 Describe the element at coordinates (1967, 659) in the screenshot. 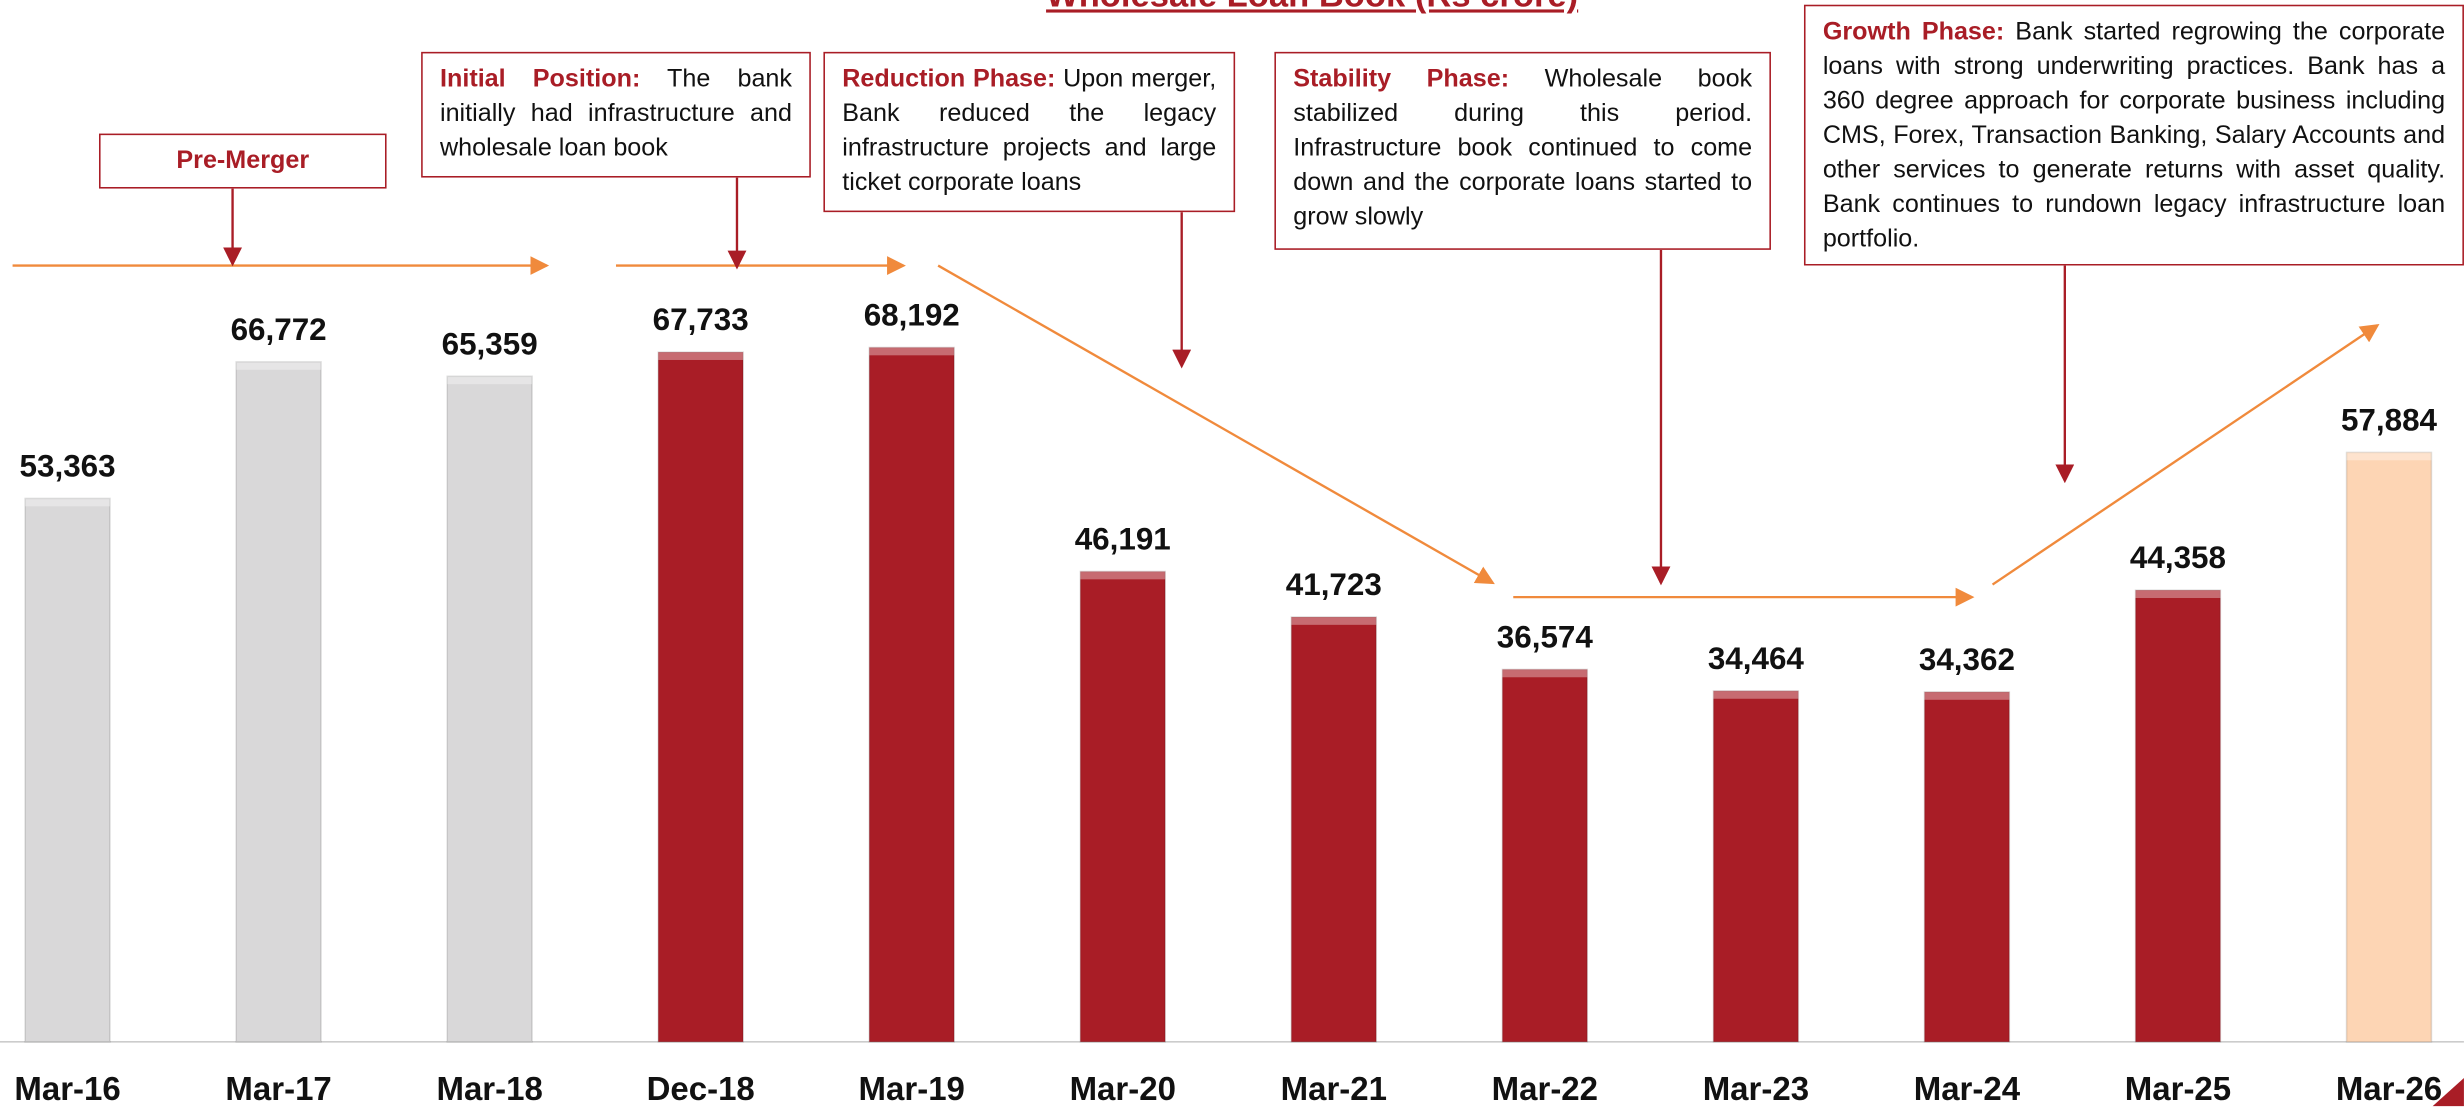

I see `value-label: 34,362` at that location.